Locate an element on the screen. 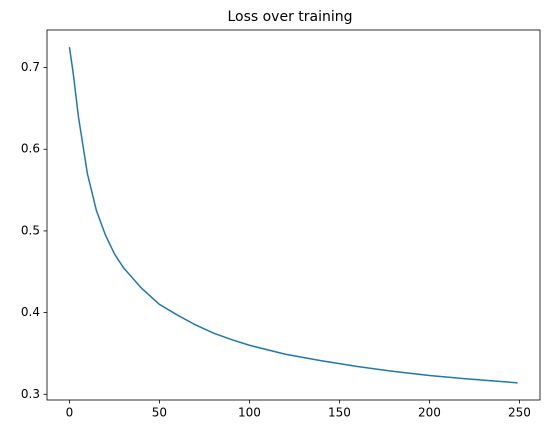 The width and height of the screenshot is (547, 435). y-tick-label: 0.5 is located at coordinates (30, 230).